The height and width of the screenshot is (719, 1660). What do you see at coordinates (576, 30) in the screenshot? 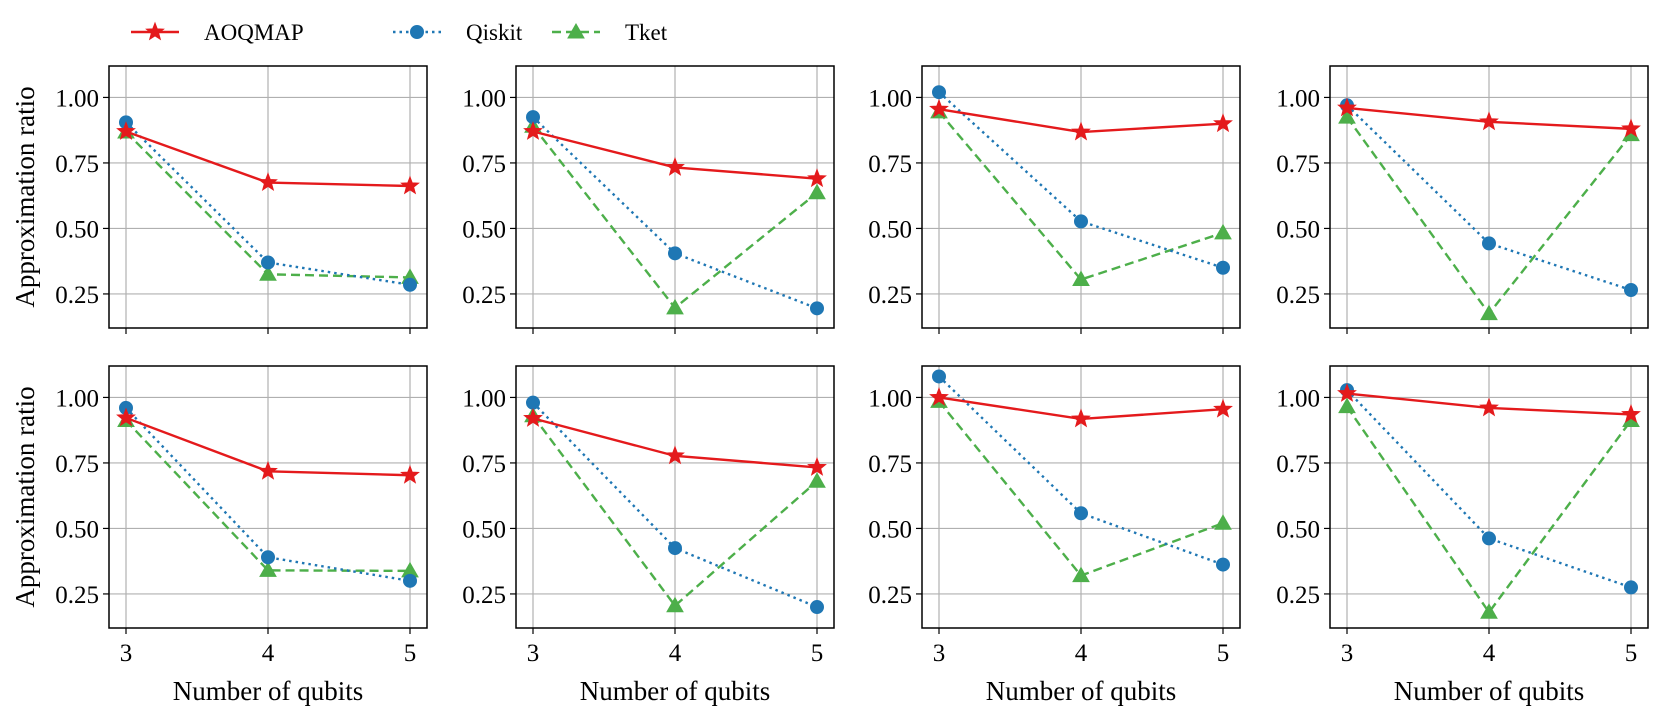
I see `legend-marker-tket` at bounding box center [576, 30].